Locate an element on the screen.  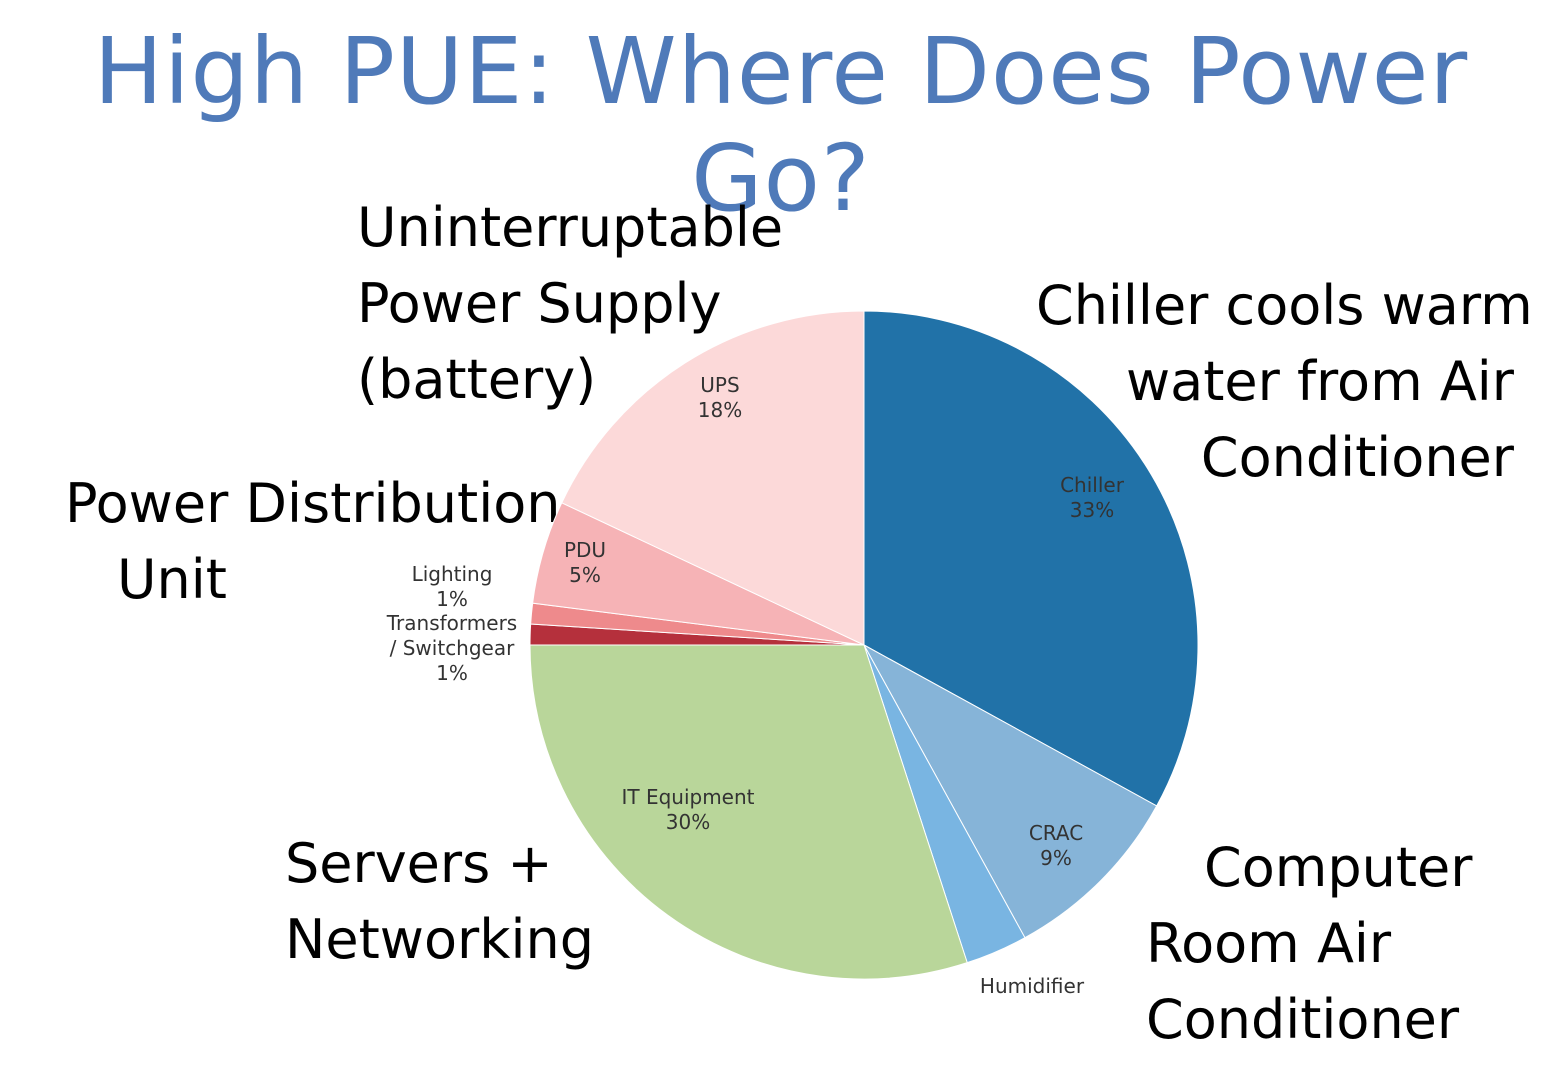
slice-label-humidifier: Humidifier is located at coordinates (1032, 986).